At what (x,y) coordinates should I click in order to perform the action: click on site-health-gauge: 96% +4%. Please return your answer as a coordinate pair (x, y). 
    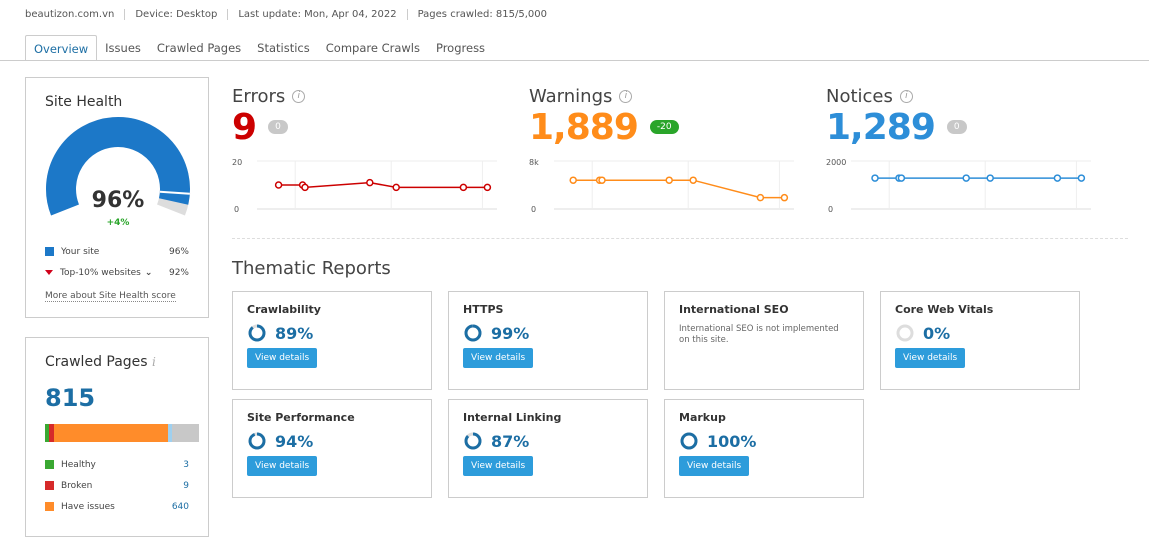
    Looking at the image, I should click on (117, 178).